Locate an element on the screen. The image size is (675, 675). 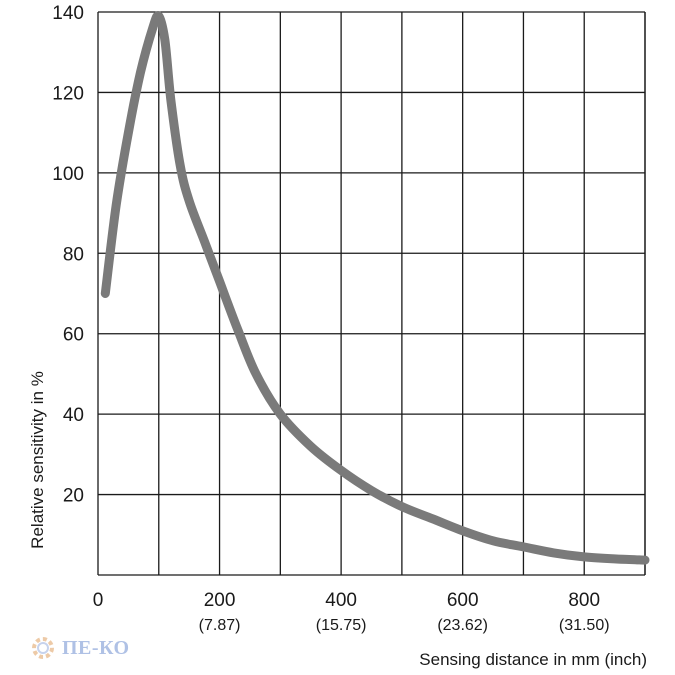
watermark-text: ПЕ-КО is located at coordinates (96, 647).